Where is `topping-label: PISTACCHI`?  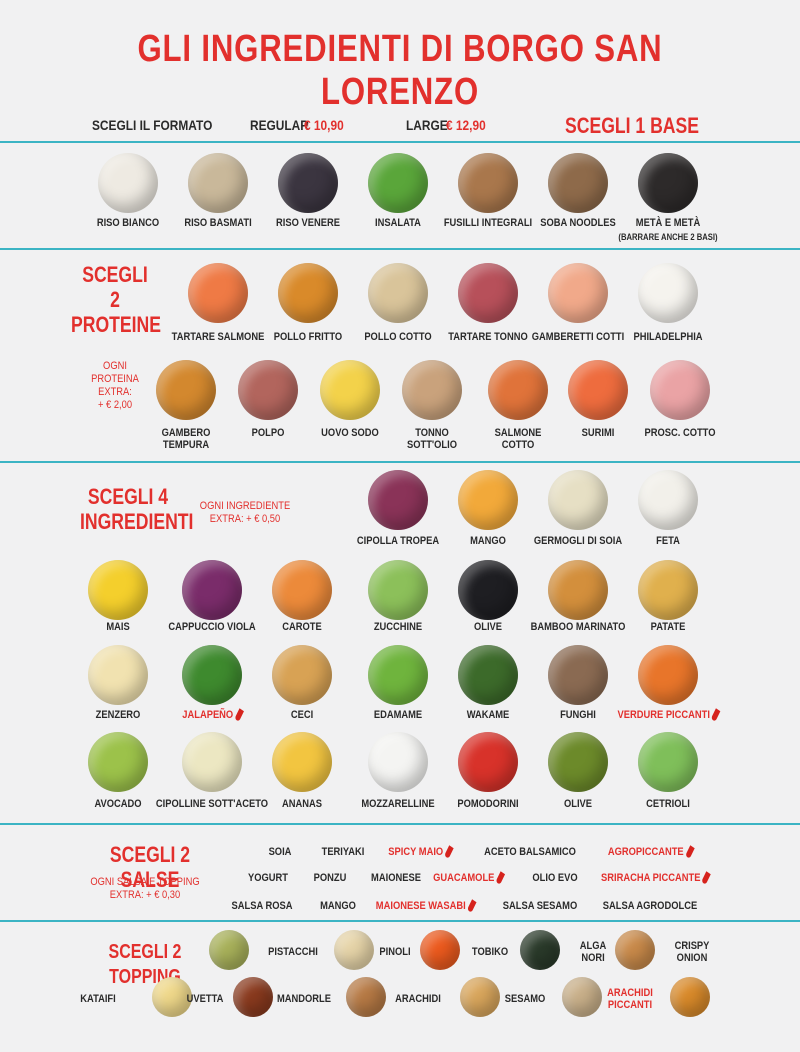 topping-label: PISTACCHI is located at coordinates (293, 952).